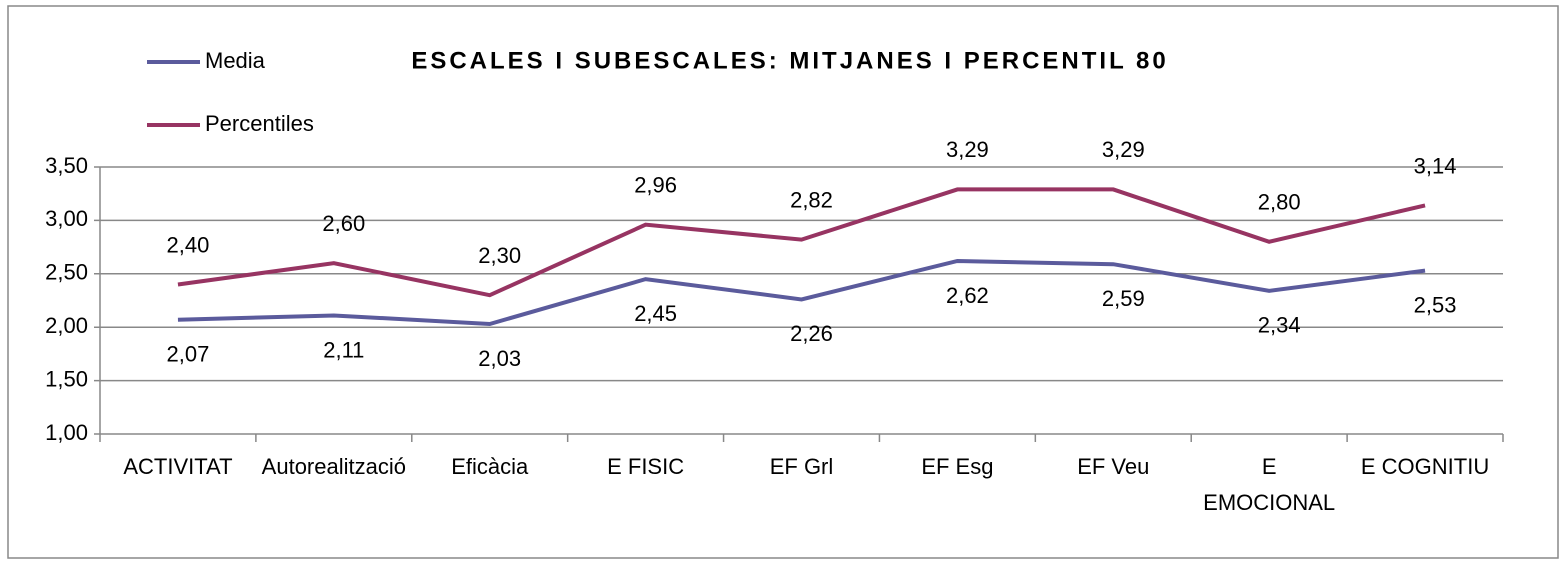  What do you see at coordinates (1113, 466) in the screenshot?
I see `x-tick-label: EF Veu` at bounding box center [1113, 466].